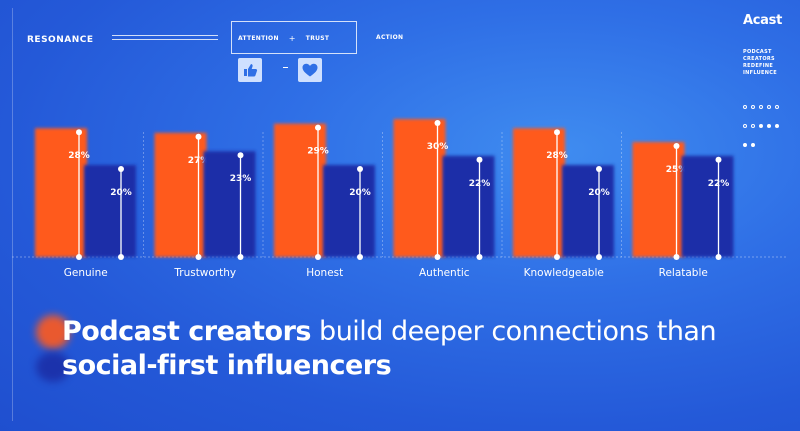 The height and width of the screenshot is (431, 800). I want to click on data-label: 23%, so click(241, 179).